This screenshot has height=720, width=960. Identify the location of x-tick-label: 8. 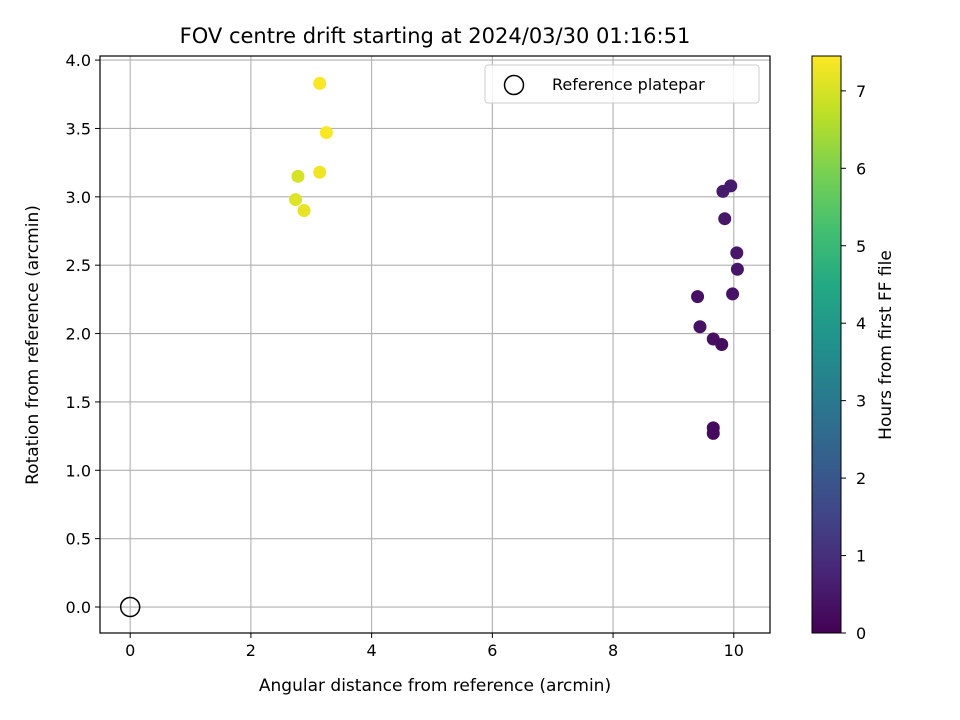
(613, 650).